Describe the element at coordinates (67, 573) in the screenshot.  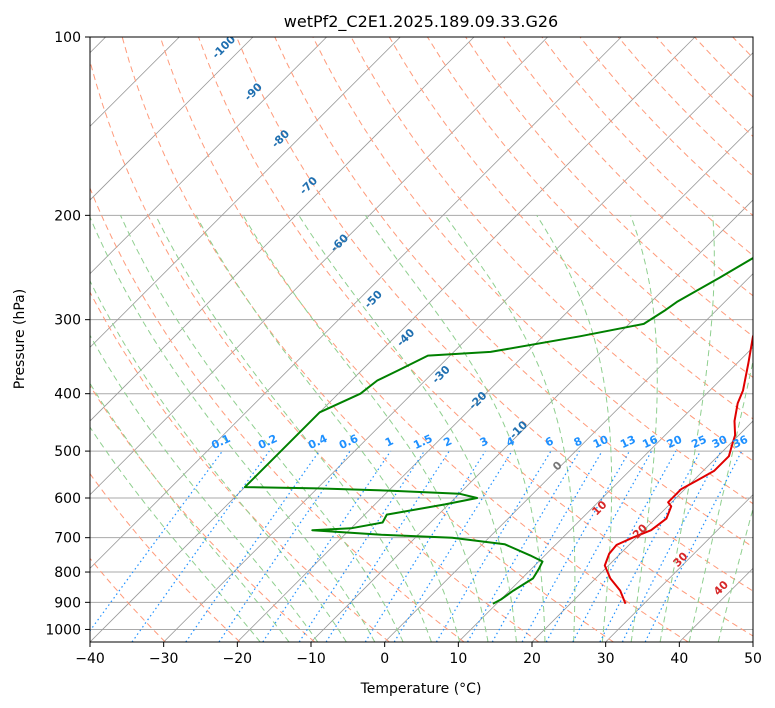
I see `y-tick-label: 800` at that location.